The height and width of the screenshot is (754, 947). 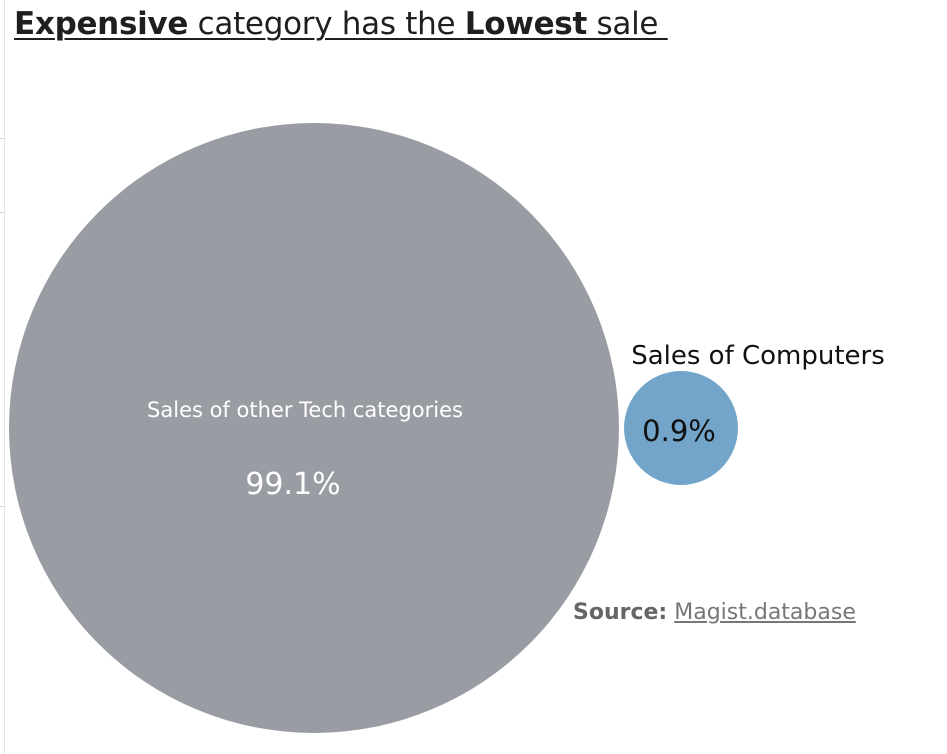 I want to click on bubble-computers, so click(x=681, y=428).